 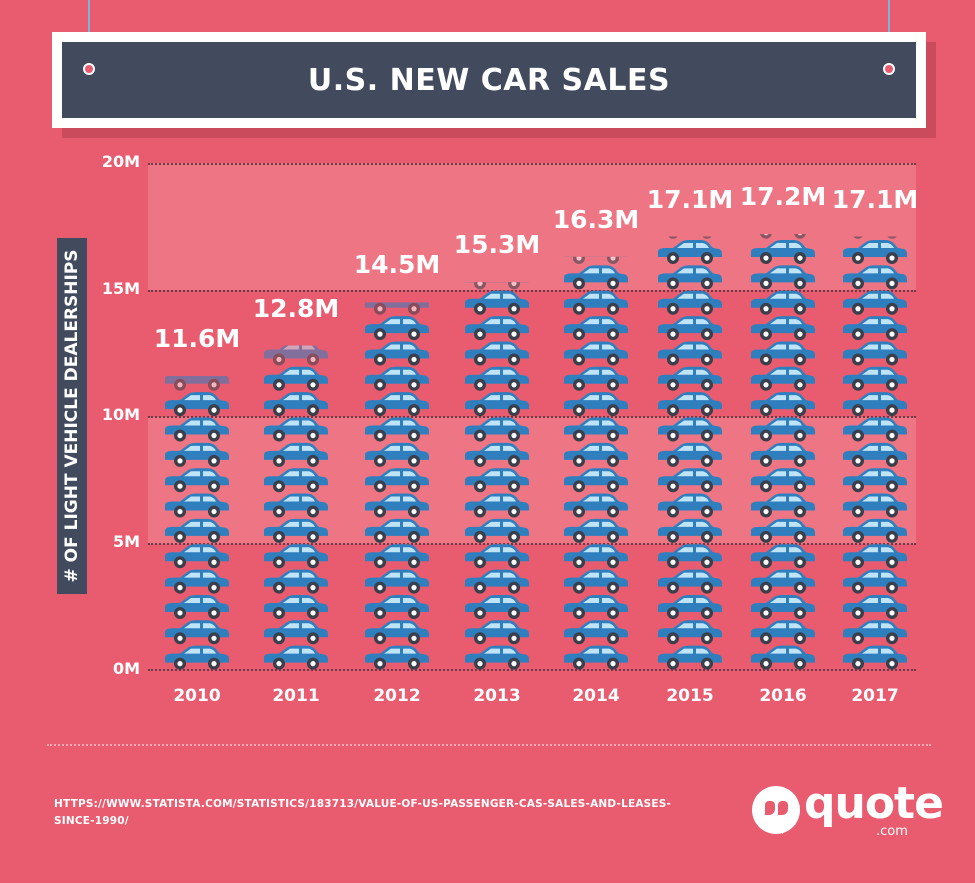 I want to click on logo-wordmark: quote, so click(x=874, y=803).